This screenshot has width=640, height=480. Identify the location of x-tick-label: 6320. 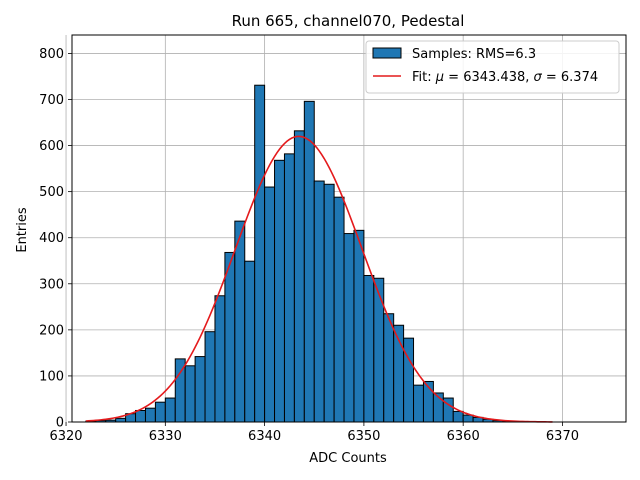
(65, 436).